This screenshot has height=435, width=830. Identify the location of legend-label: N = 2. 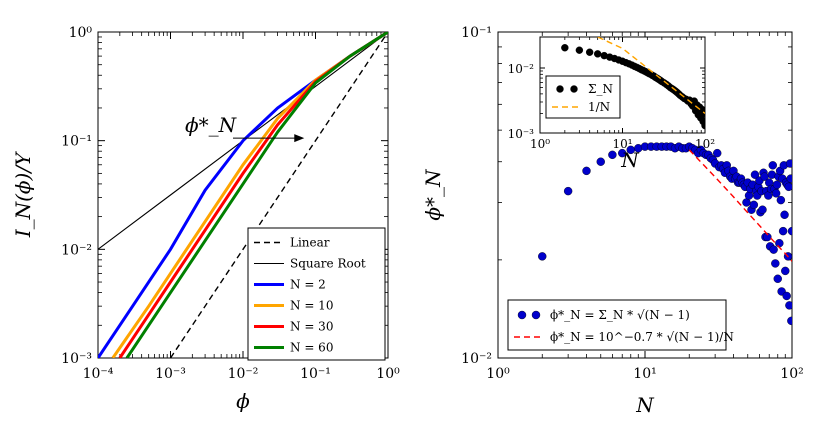
(308, 285).